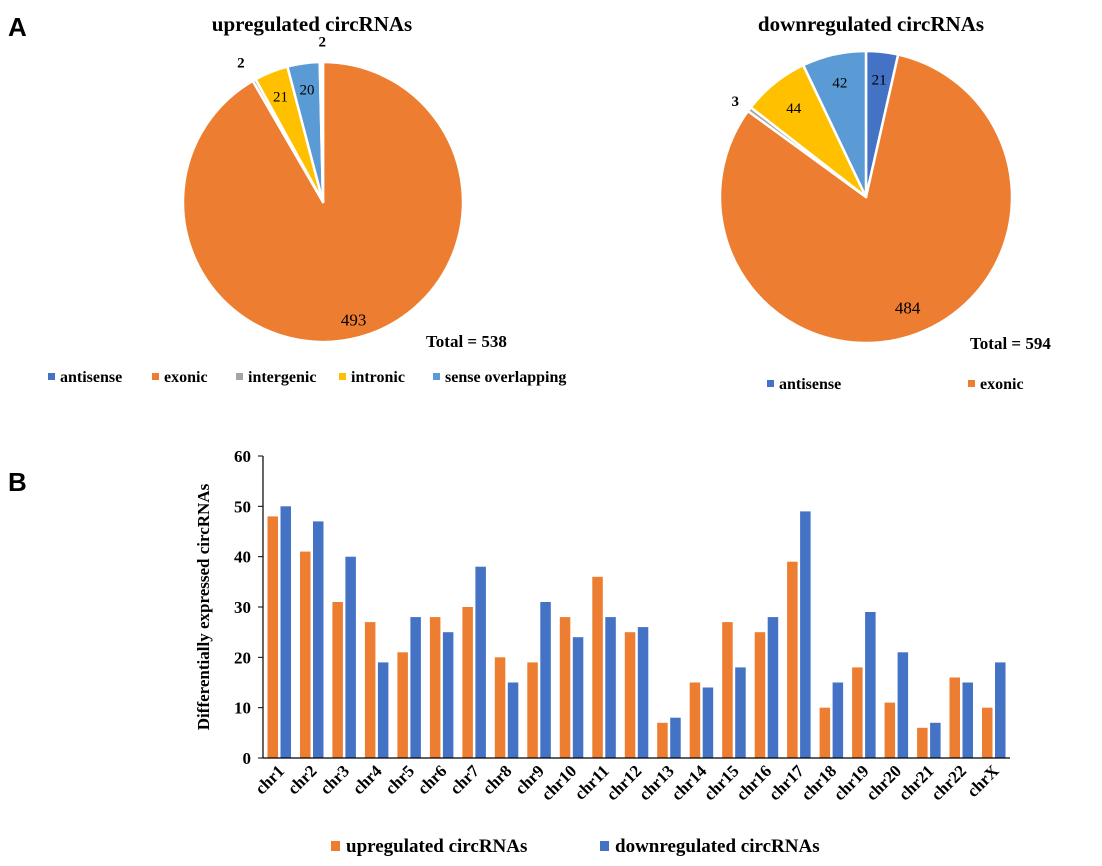  I want to click on y-tick-label-30: 30, so click(242, 607).